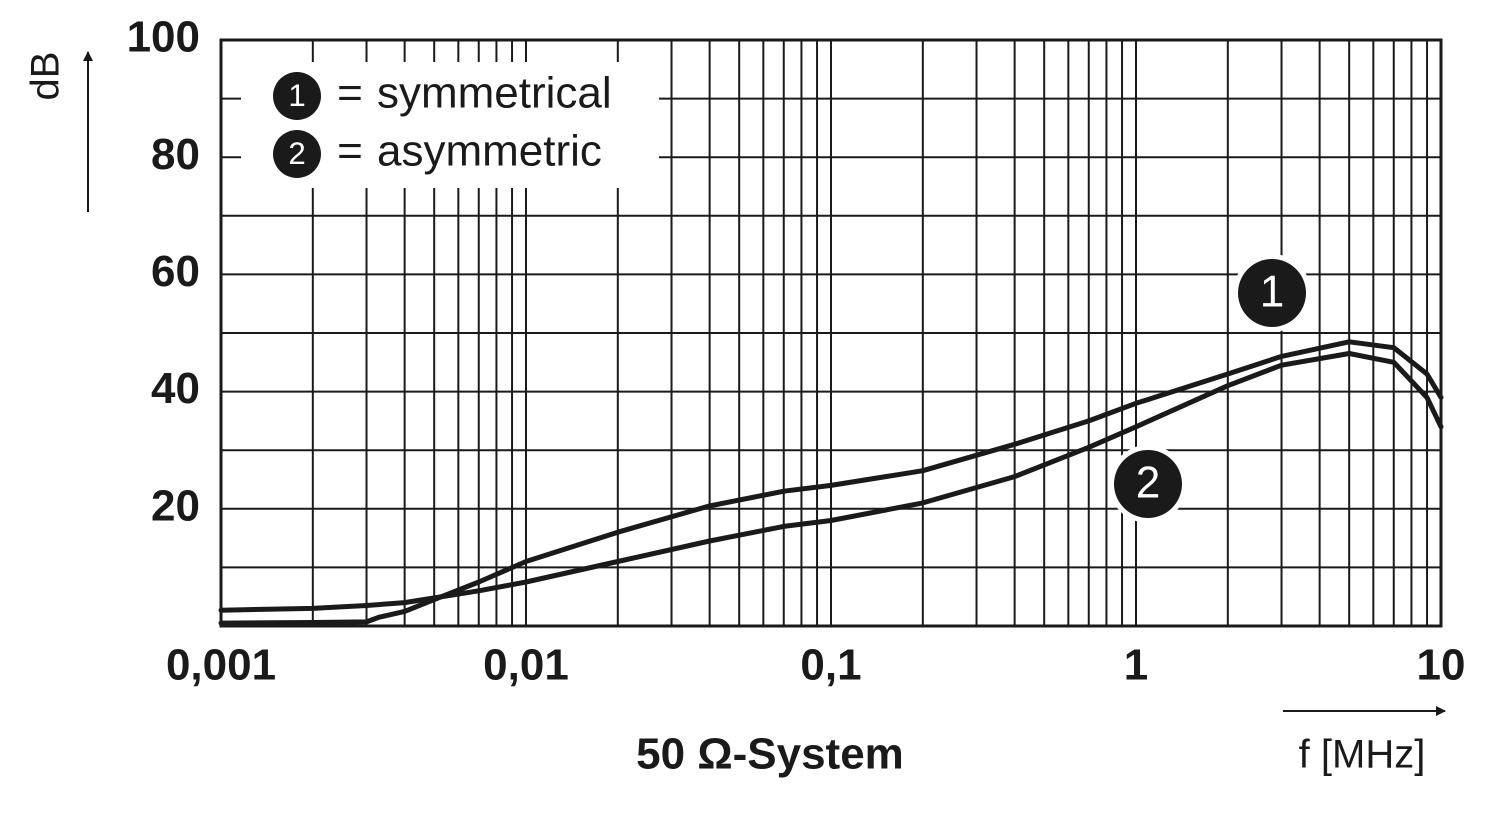 This screenshot has height=820, width=1500. I want to click on y-tick-label: 100, so click(163, 37).